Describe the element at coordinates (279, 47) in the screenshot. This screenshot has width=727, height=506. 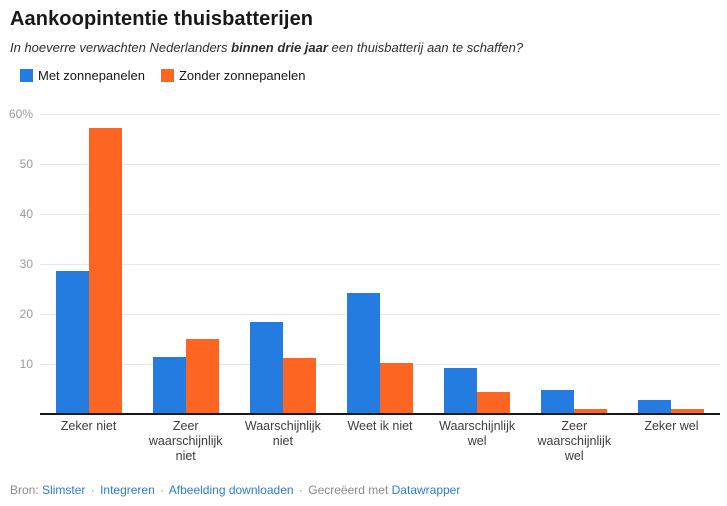
I see `subtitle-bold: binnen drie jaar` at that location.